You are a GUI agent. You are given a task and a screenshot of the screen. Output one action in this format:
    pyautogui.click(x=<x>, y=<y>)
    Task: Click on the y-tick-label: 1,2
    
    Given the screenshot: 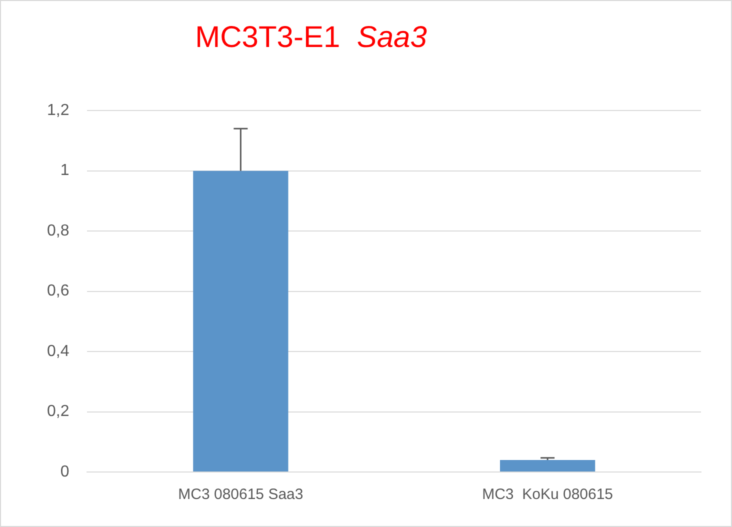 What is the action you would take?
    pyautogui.click(x=58, y=111)
    